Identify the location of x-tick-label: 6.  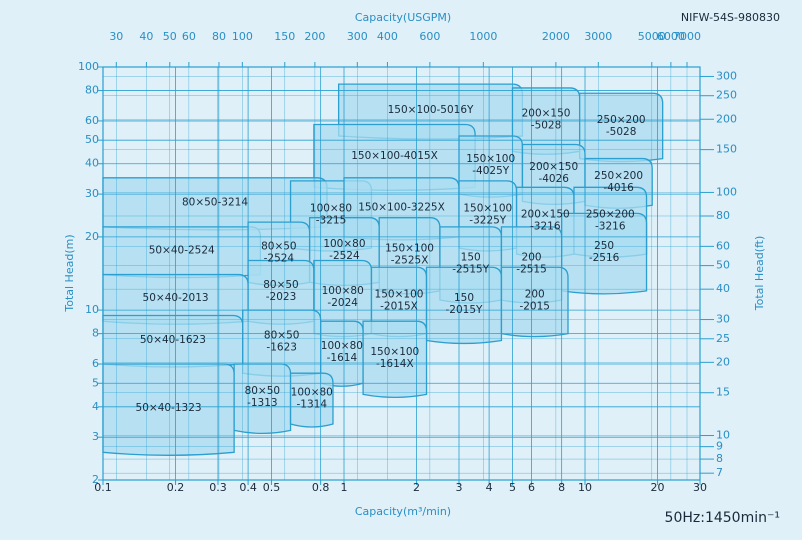
(531, 487).